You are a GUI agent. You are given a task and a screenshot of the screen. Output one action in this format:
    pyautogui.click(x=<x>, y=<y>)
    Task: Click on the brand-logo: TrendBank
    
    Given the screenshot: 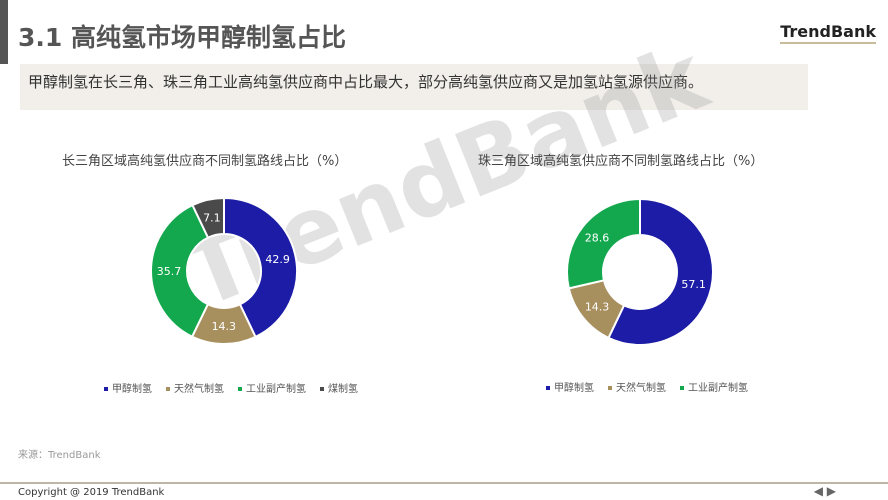 What is the action you would take?
    pyautogui.click(x=828, y=33)
    